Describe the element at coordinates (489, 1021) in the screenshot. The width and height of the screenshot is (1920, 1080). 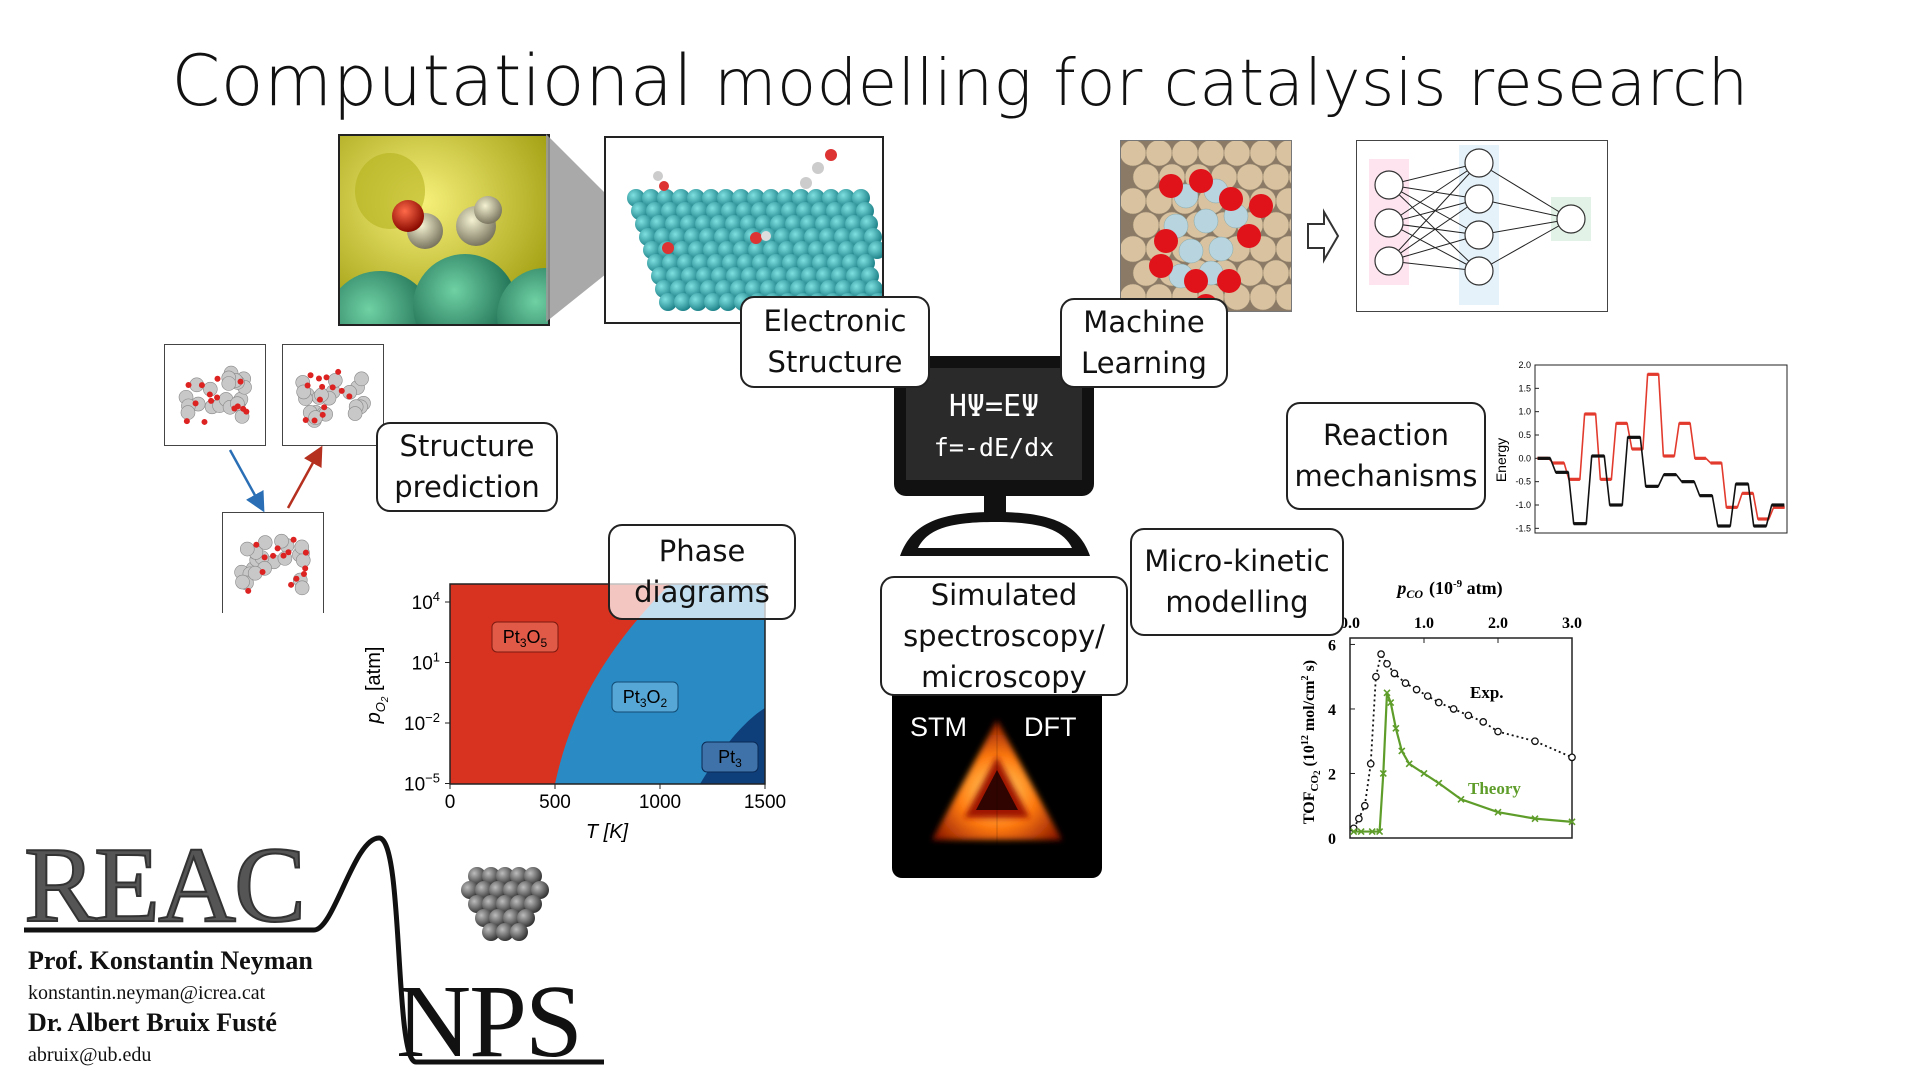
I see `logo-nps: NPS` at that location.